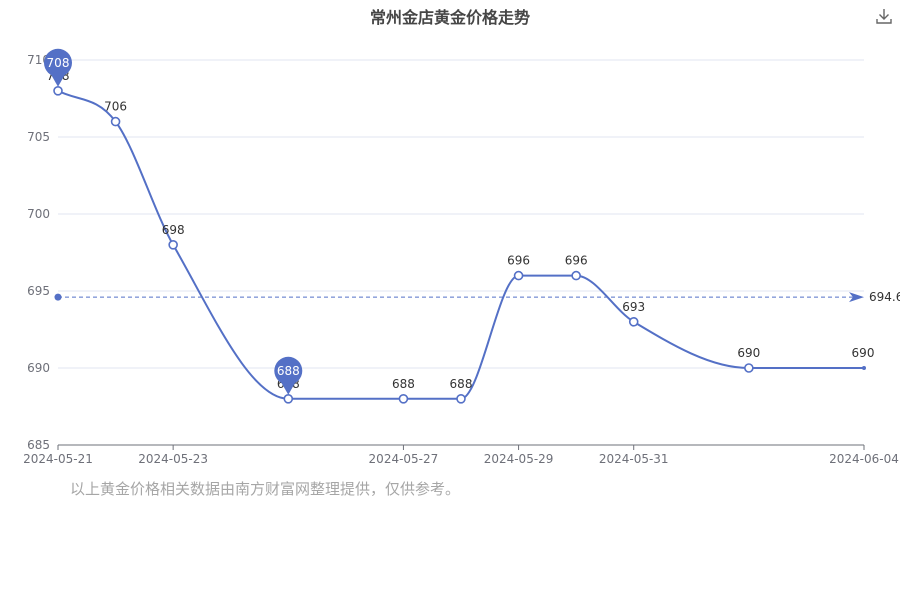 The image size is (900, 600). What do you see at coordinates (864, 459) in the screenshot?
I see `x-tick-label: 2024-06-04` at bounding box center [864, 459].